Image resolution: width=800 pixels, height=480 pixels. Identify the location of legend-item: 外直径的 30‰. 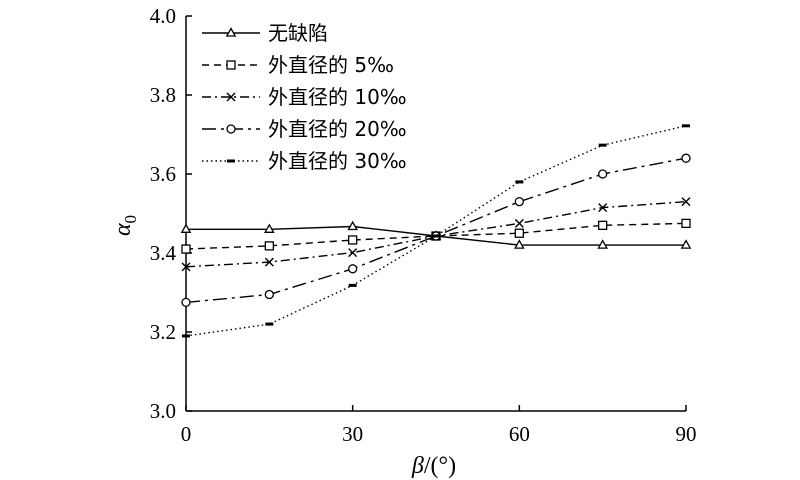
(304, 161).